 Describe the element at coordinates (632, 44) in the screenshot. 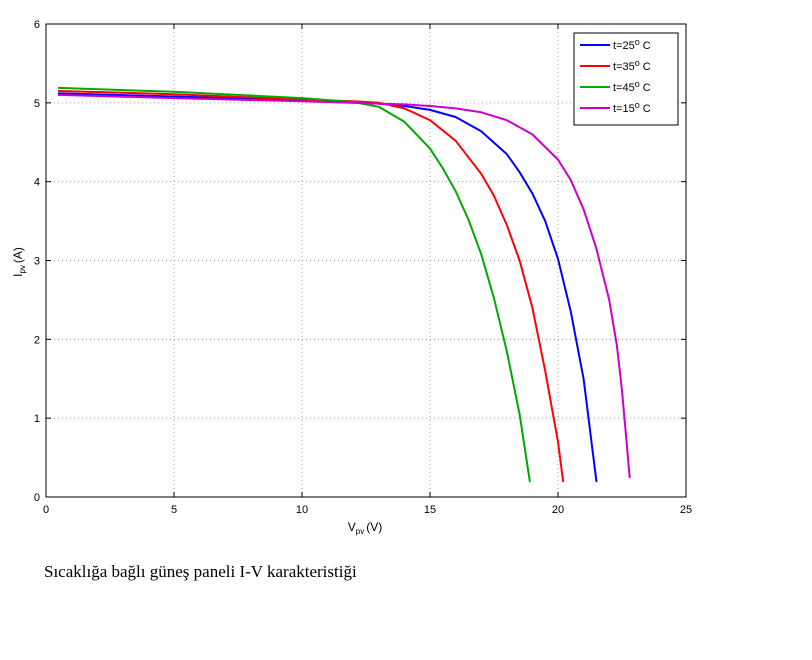

I see `legend-label-0: t=25o C` at that location.